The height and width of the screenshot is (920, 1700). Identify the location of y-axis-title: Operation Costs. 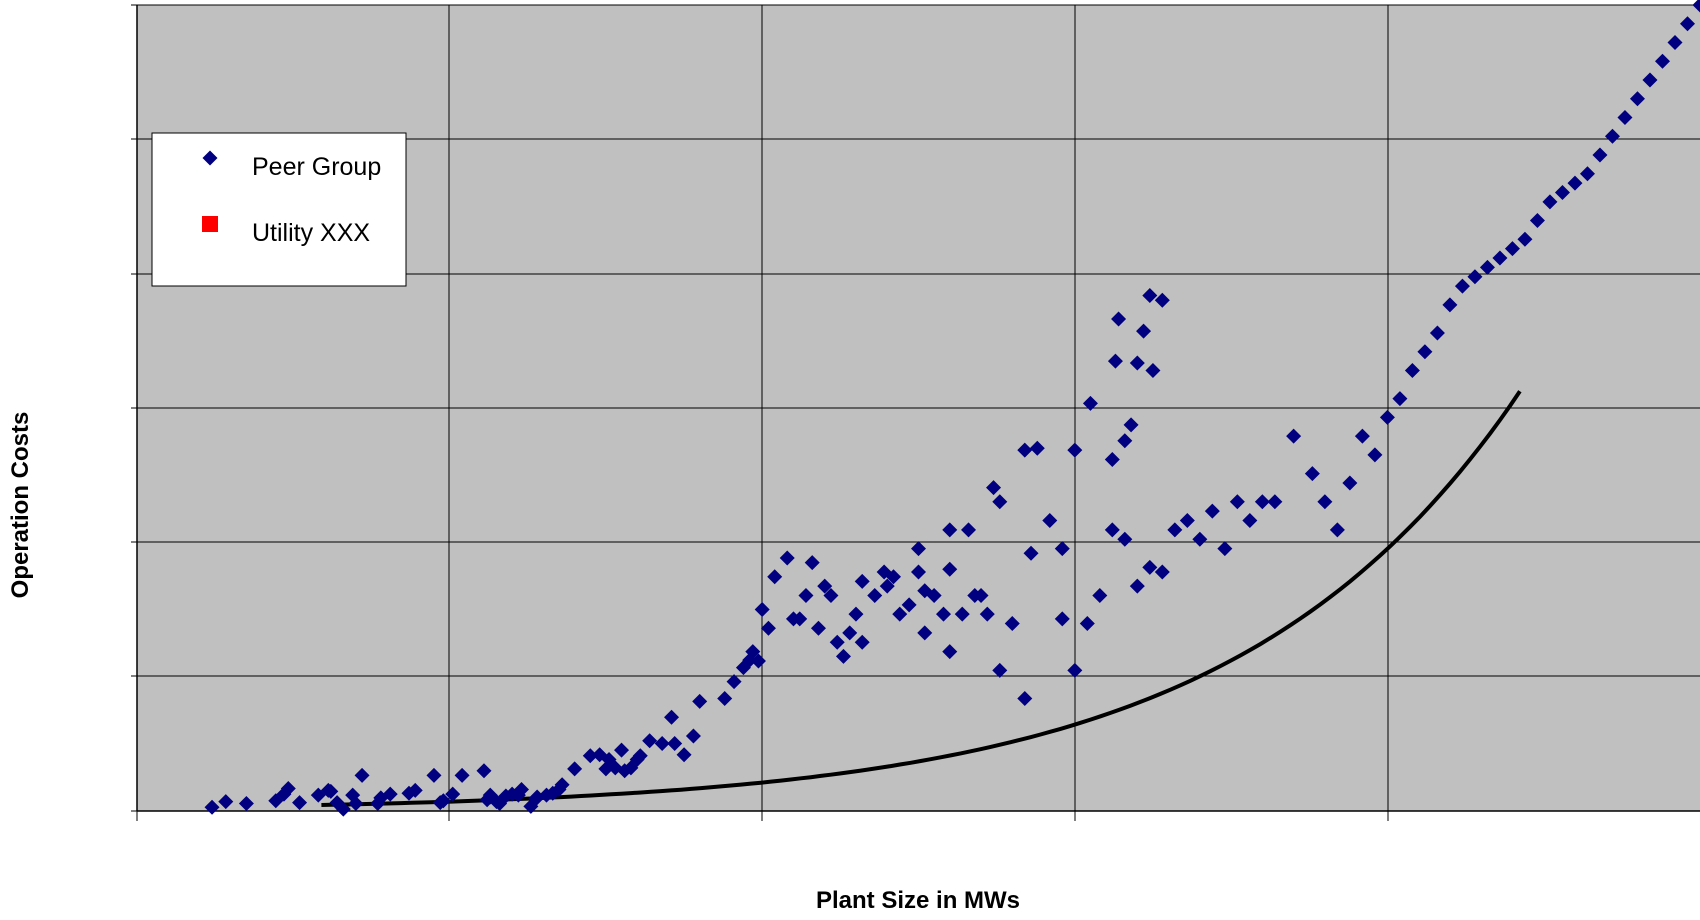
(20, 505).